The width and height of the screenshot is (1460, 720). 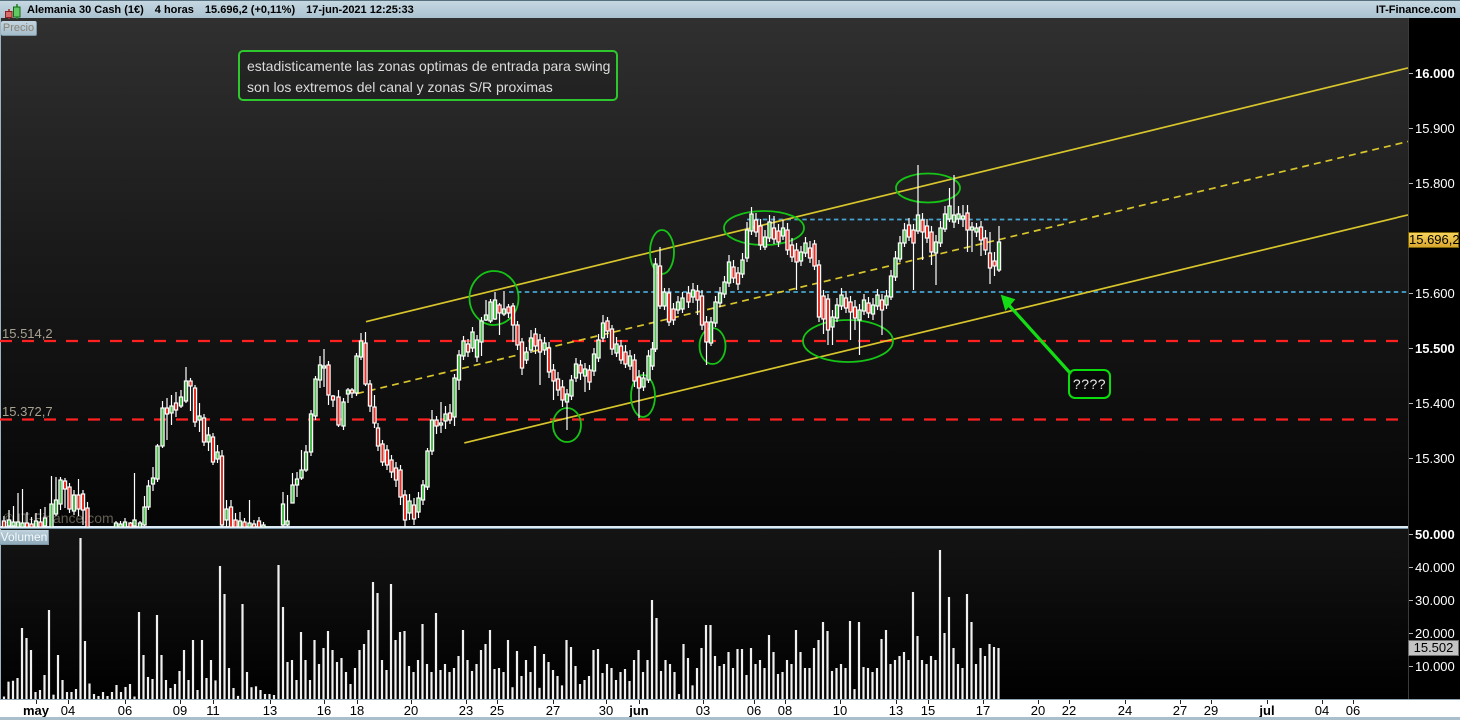 I want to click on svg-text: 15.372,7, so click(x=27, y=411).